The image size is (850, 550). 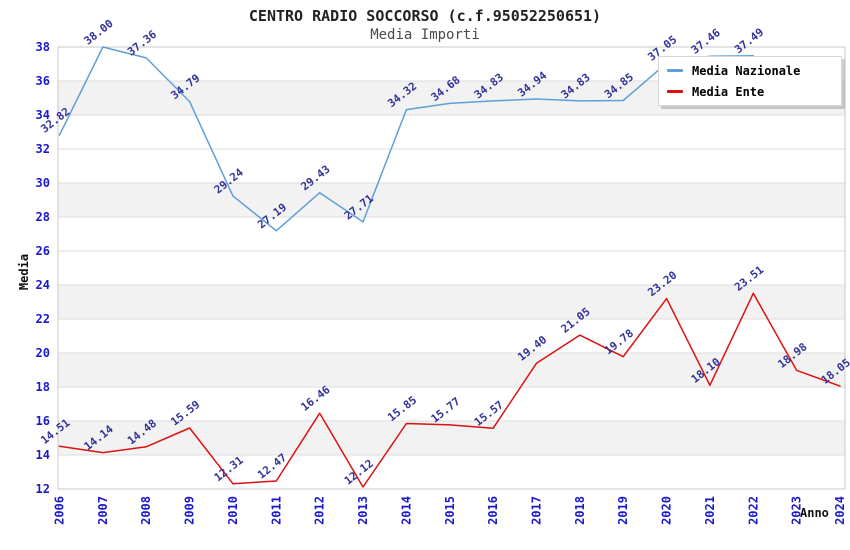 What do you see at coordinates (359, 472) in the screenshot?
I see `data-label: 12.12` at bounding box center [359, 472].